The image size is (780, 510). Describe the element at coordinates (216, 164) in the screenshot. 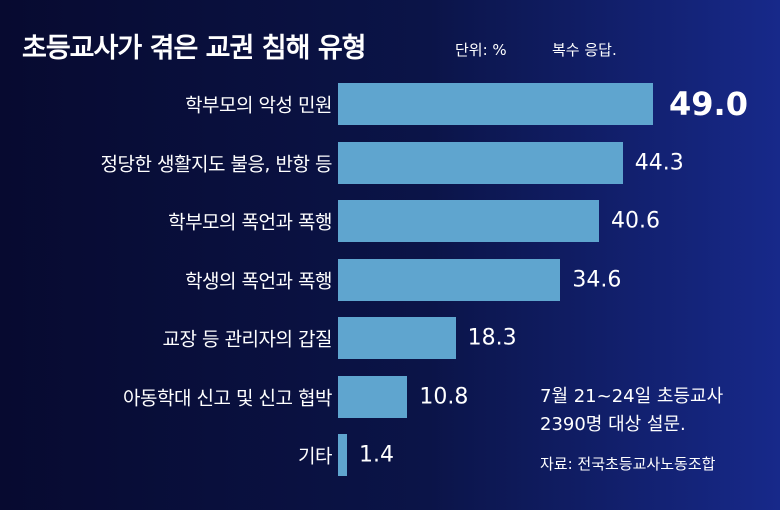

I see `category-label: 정당한 생활지도 불응, 반항 등` at that location.